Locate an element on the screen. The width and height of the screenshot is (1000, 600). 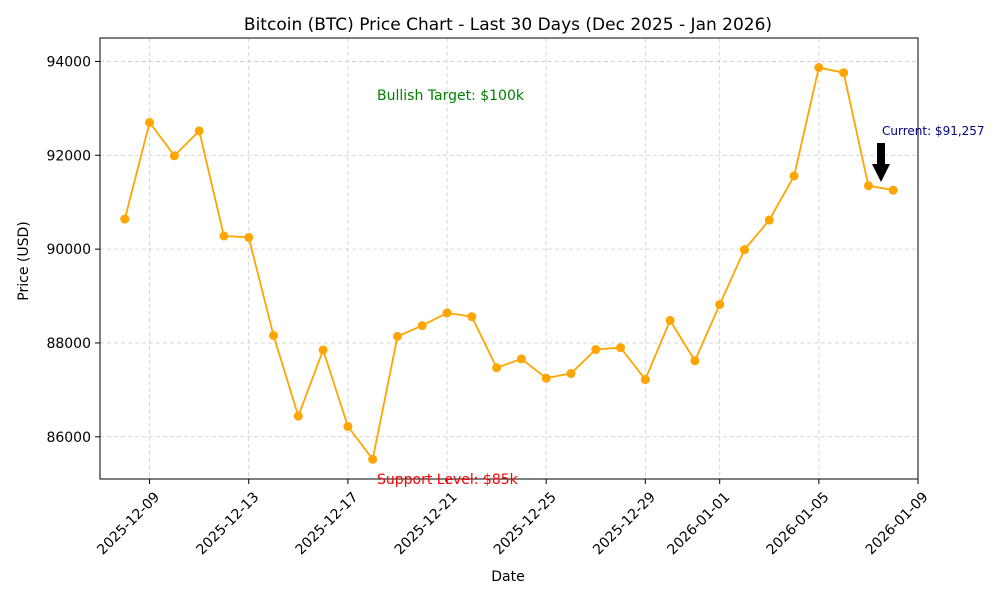
x-tick-label: 2025-12-21 is located at coordinates (426, 523).